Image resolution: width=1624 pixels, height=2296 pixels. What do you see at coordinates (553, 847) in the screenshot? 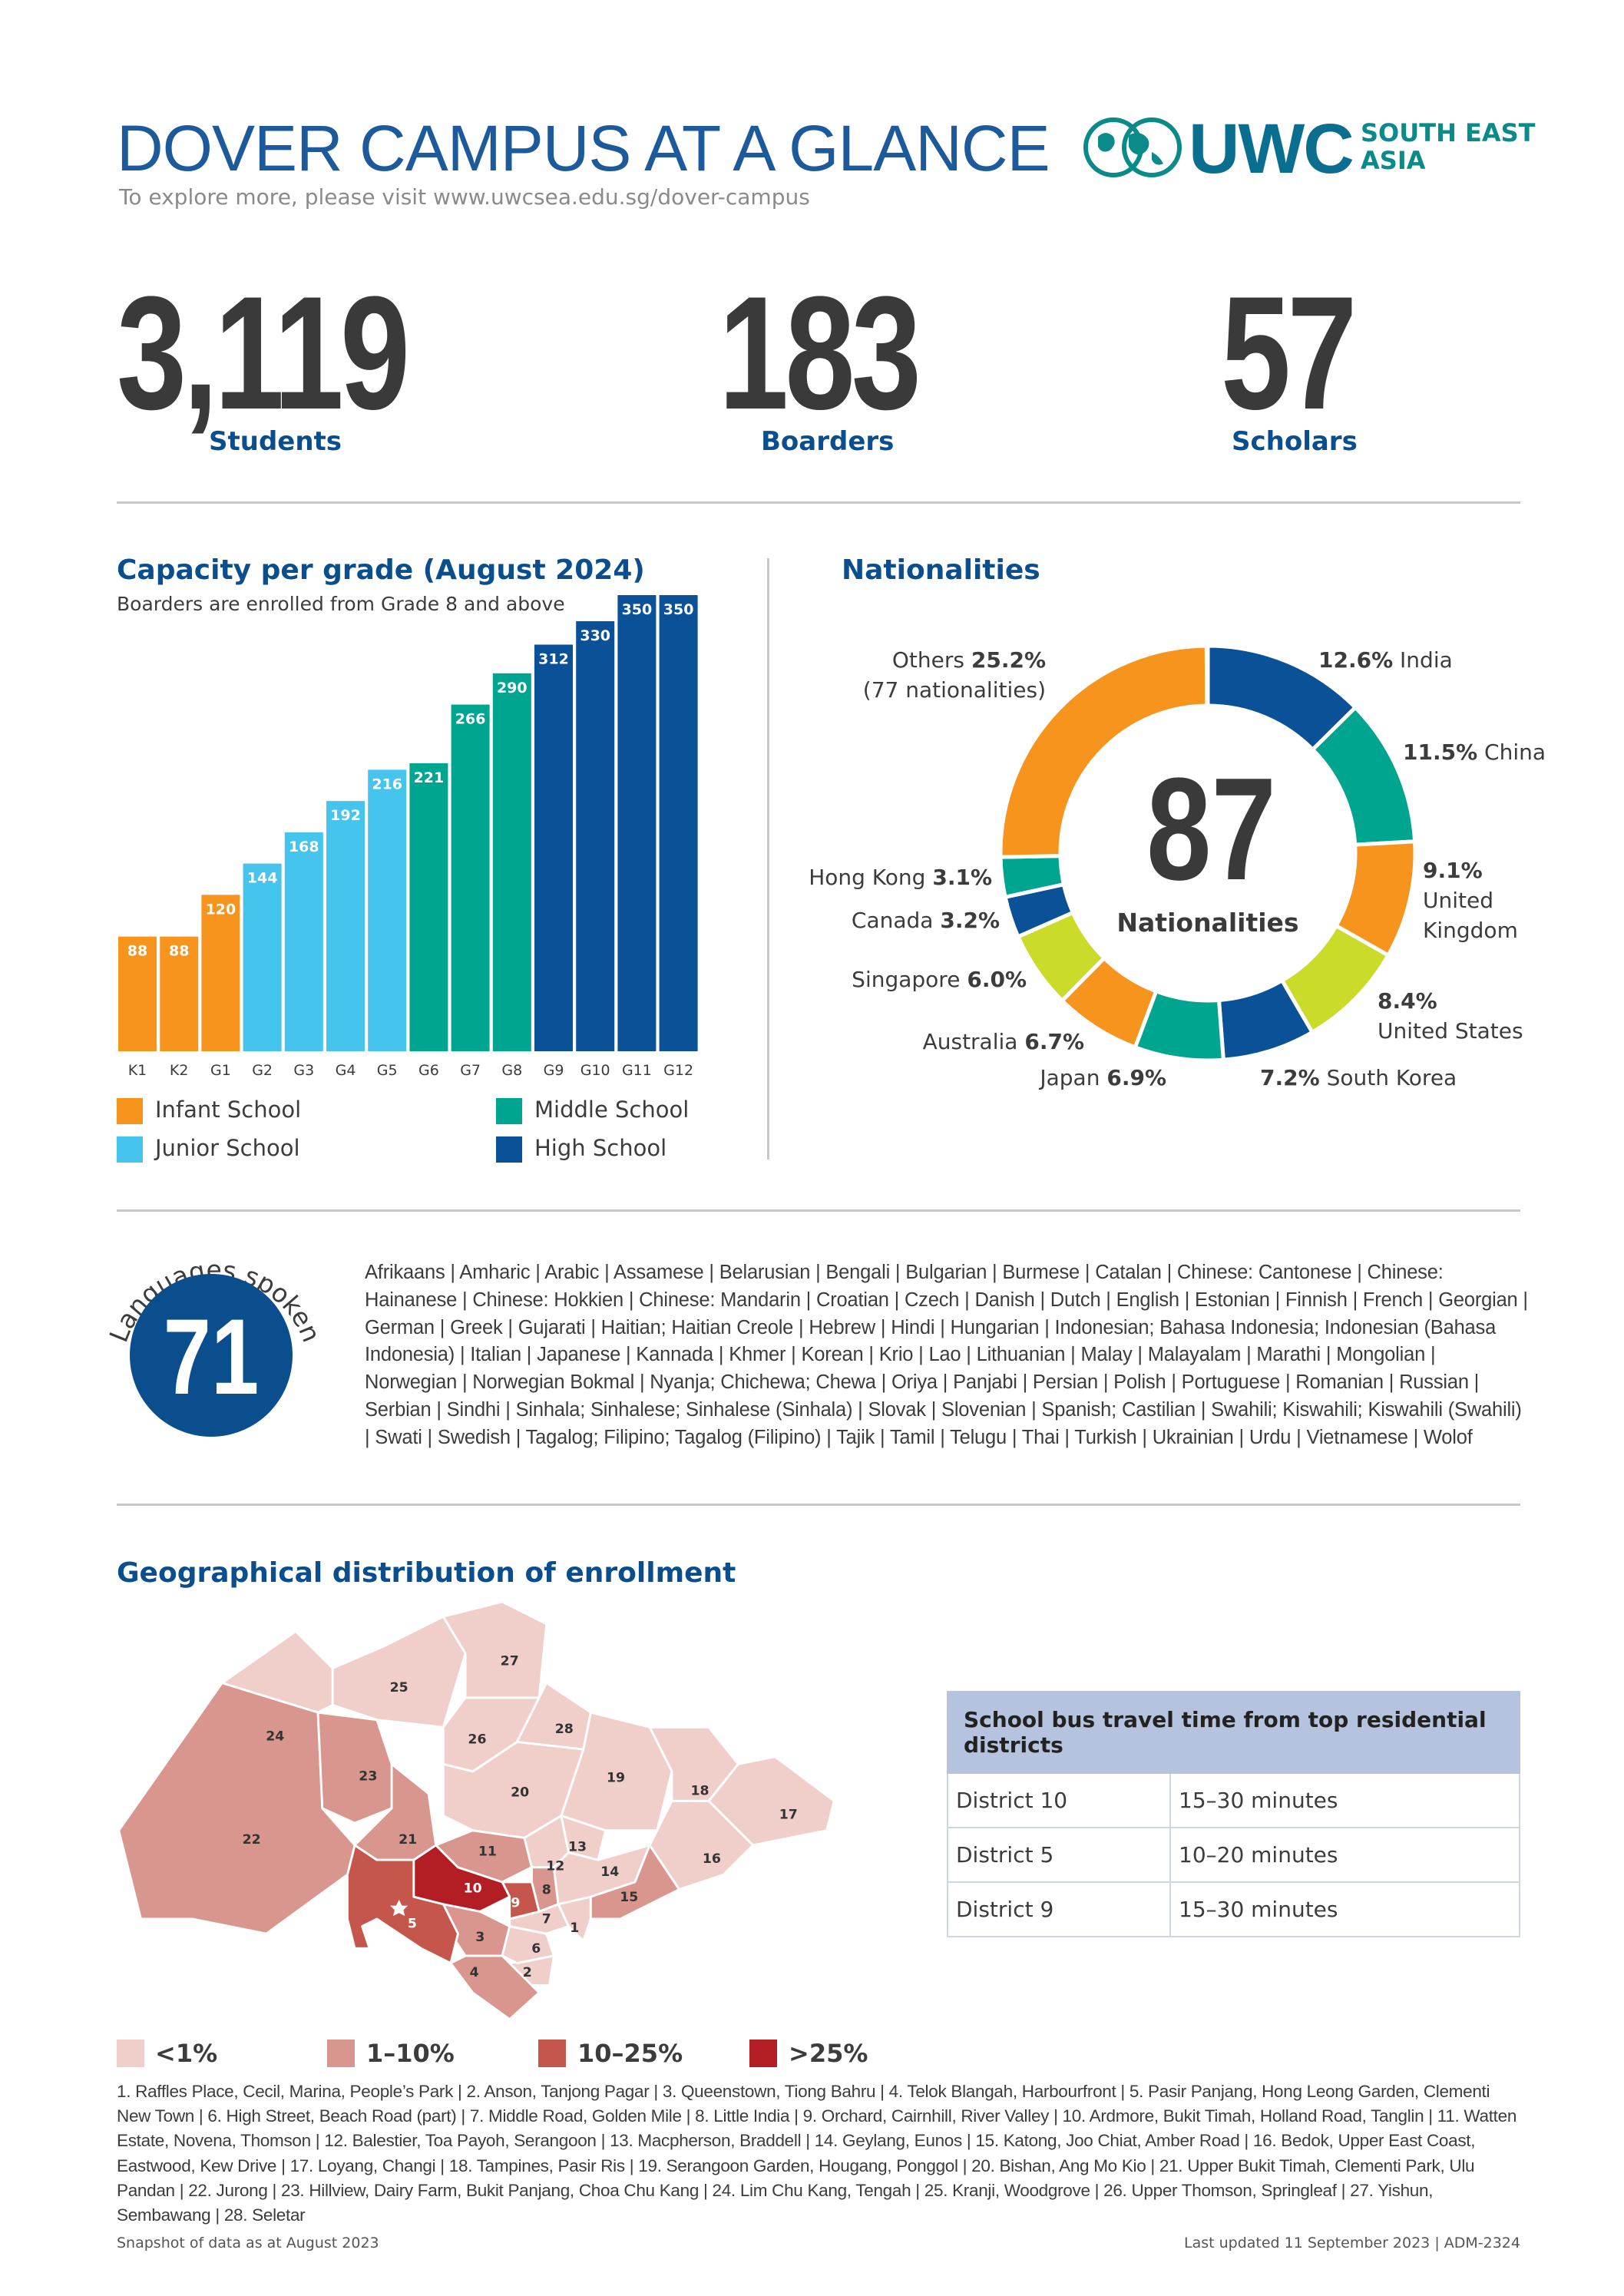
I see `bar-G9` at bounding box center [553, 847].